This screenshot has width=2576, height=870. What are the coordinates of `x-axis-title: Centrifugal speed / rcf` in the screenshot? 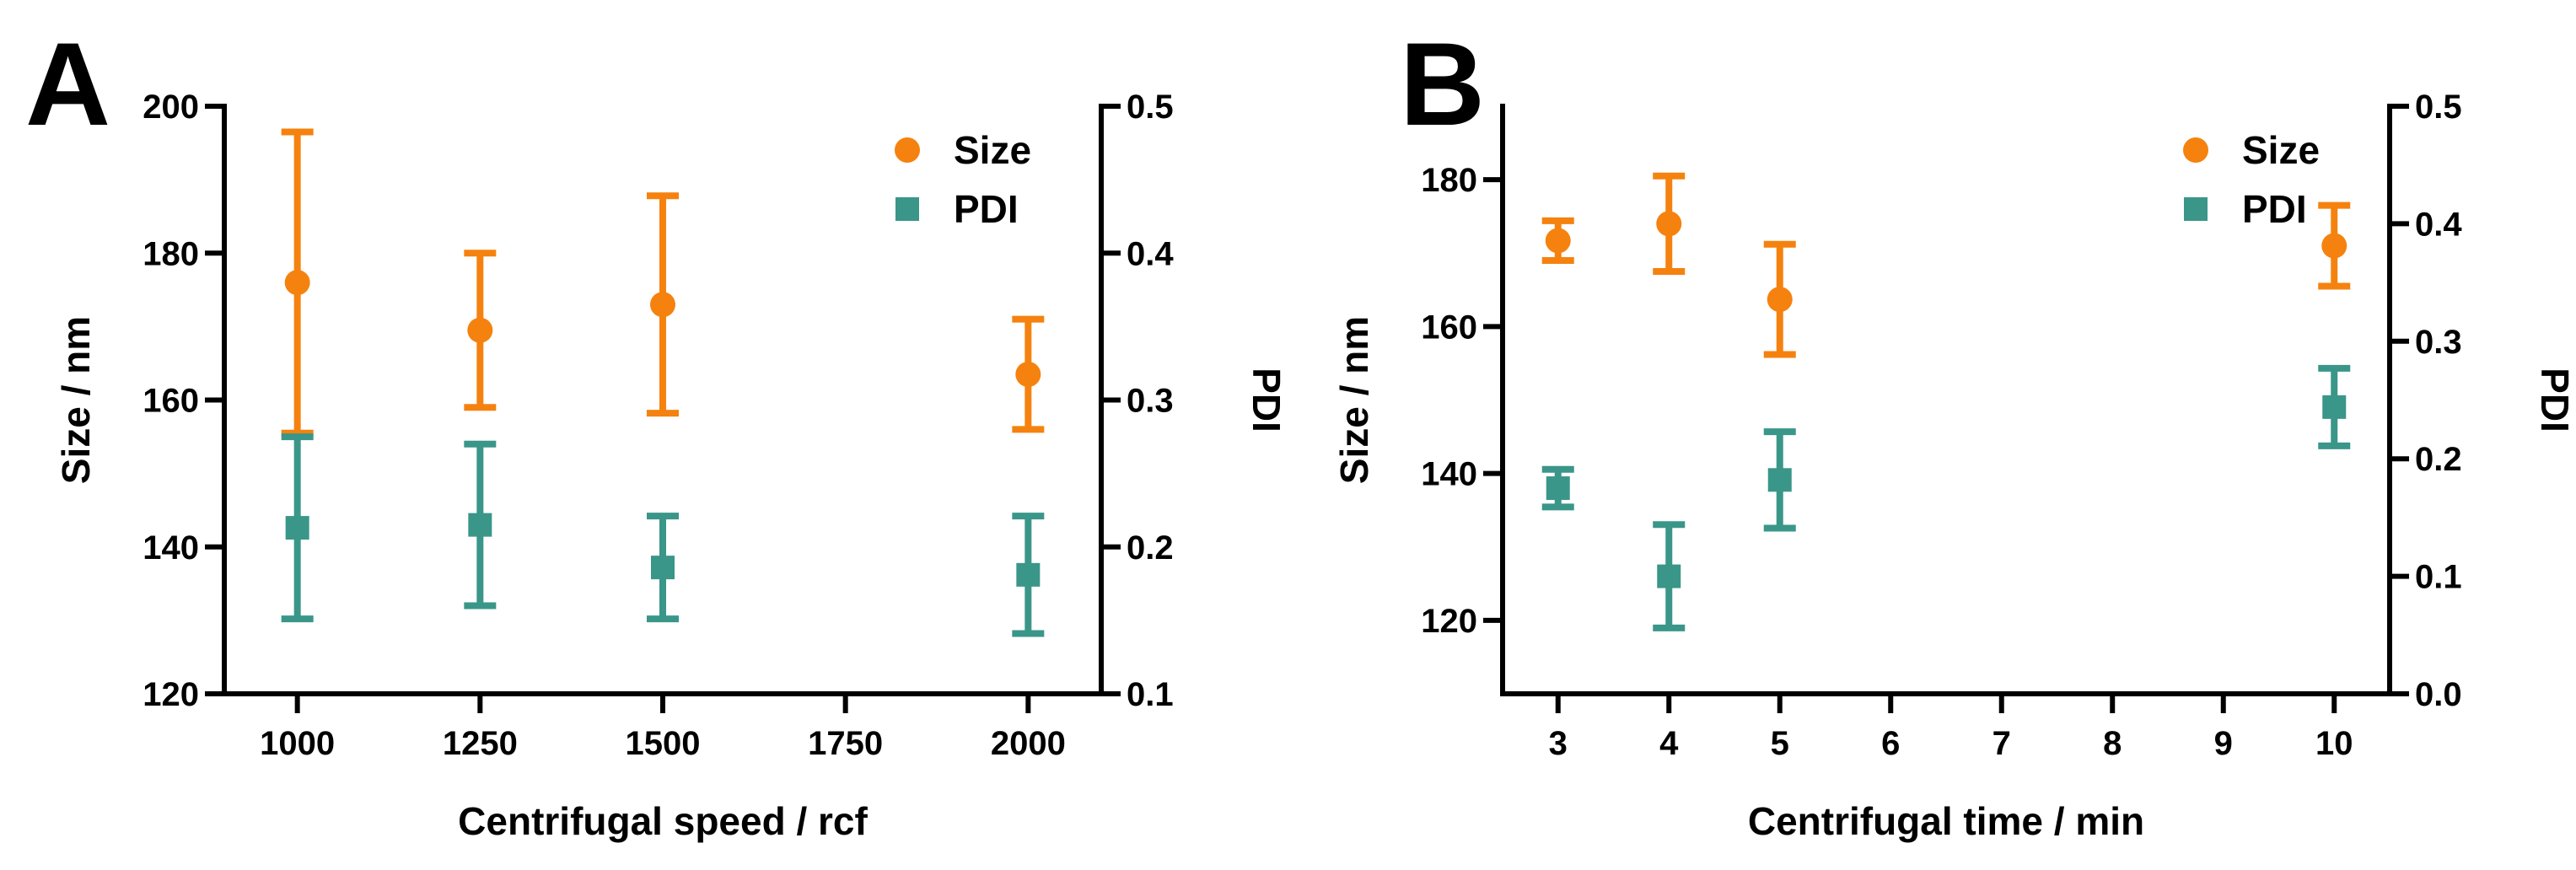 It's located at (663, 821).